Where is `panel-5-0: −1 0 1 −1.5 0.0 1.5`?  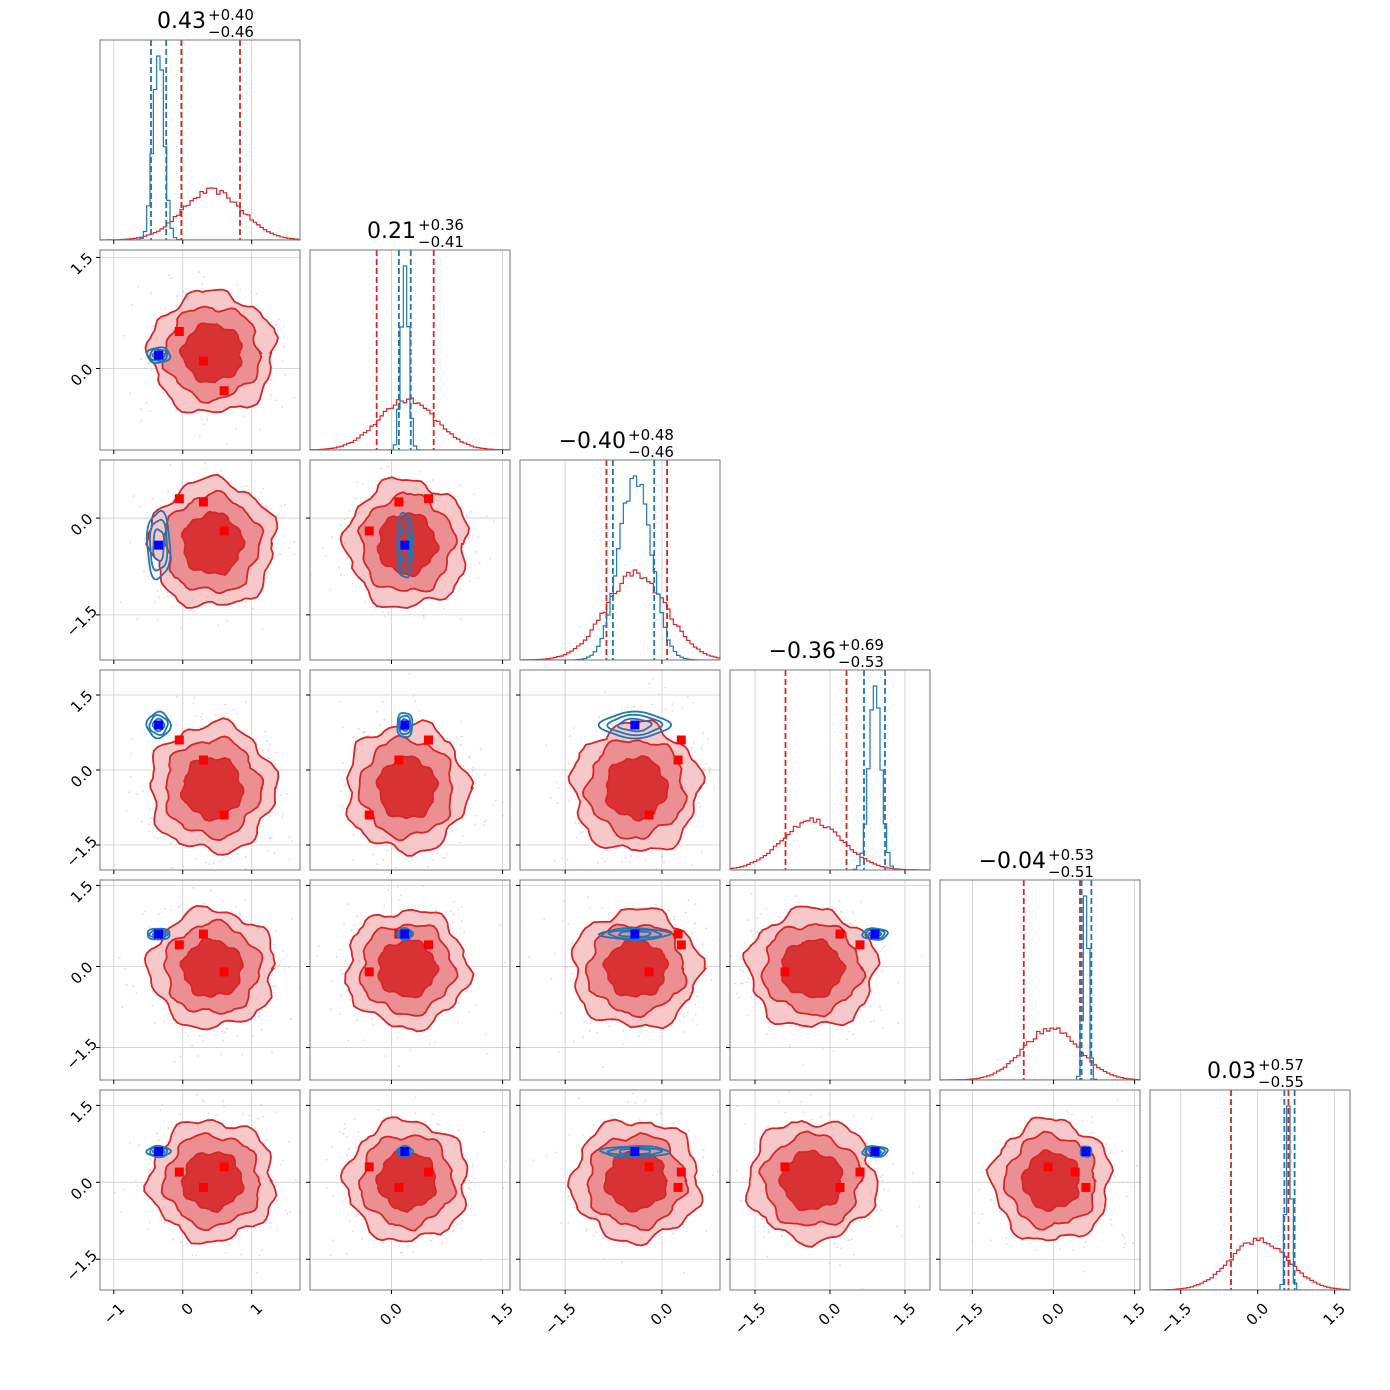 panel-5-0: −1 0 1 −1.5 0.0 1.5 is located at coordinates (182, 1208).